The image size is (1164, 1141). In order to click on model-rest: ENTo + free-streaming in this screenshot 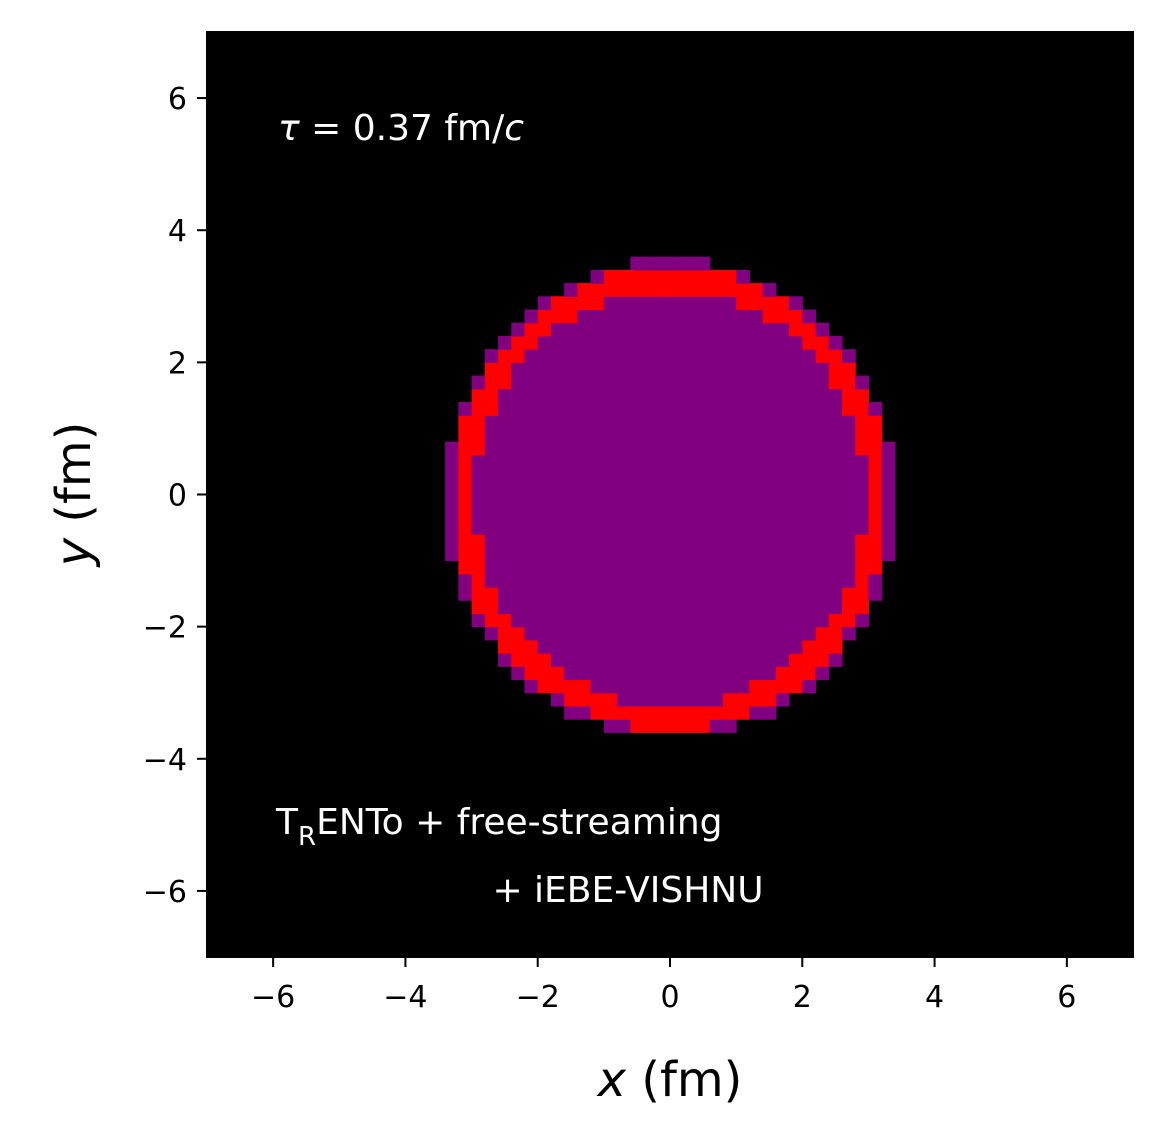, I will do `click(519, 822)`.